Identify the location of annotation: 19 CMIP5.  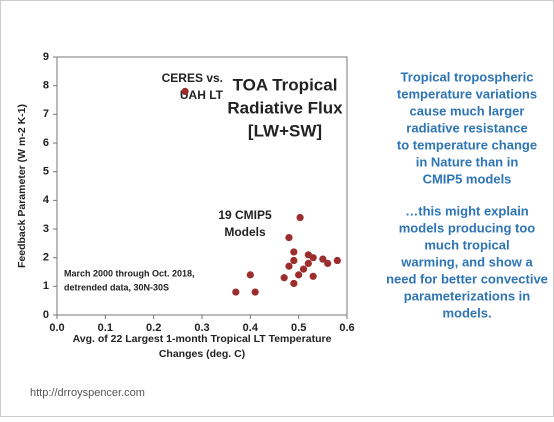
(245, 215).